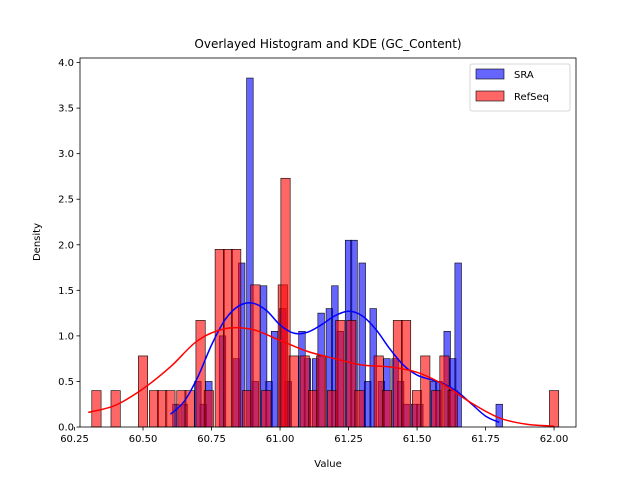 The image size is (640, 480). What do you see at coordinates (66, 382) in the screenshot?
I see `y-tick-label: 0.5` at bounding box center [66, 382].